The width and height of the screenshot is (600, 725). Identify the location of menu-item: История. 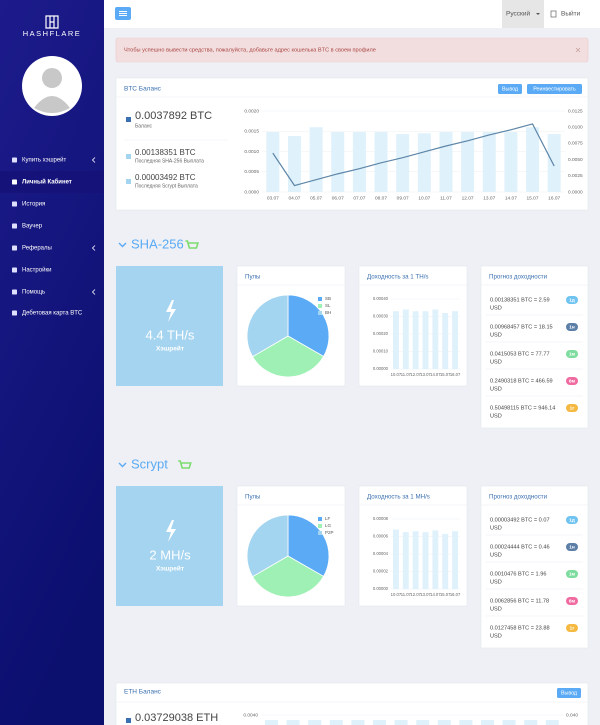
(33, 205).